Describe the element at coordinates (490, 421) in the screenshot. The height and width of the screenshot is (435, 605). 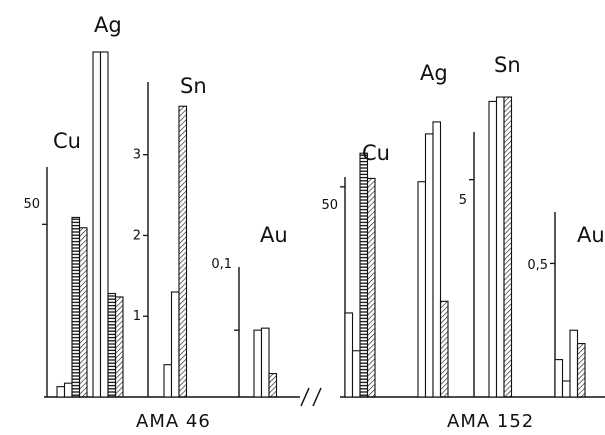
I see `sample-label-ama-152: AMA 152` at that location.